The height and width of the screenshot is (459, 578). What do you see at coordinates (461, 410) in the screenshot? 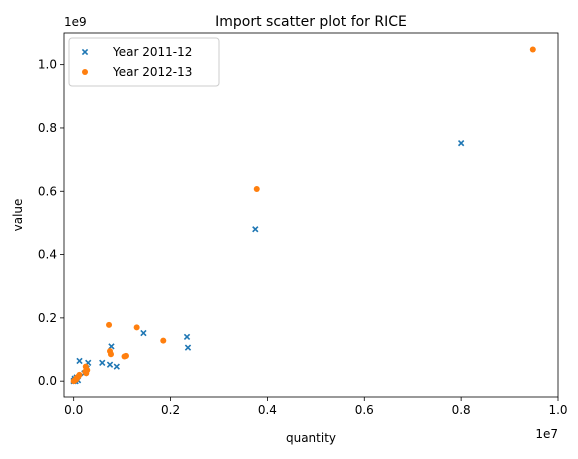
I see `x-tick-label: 0.8` at bounding box center [461, 410].